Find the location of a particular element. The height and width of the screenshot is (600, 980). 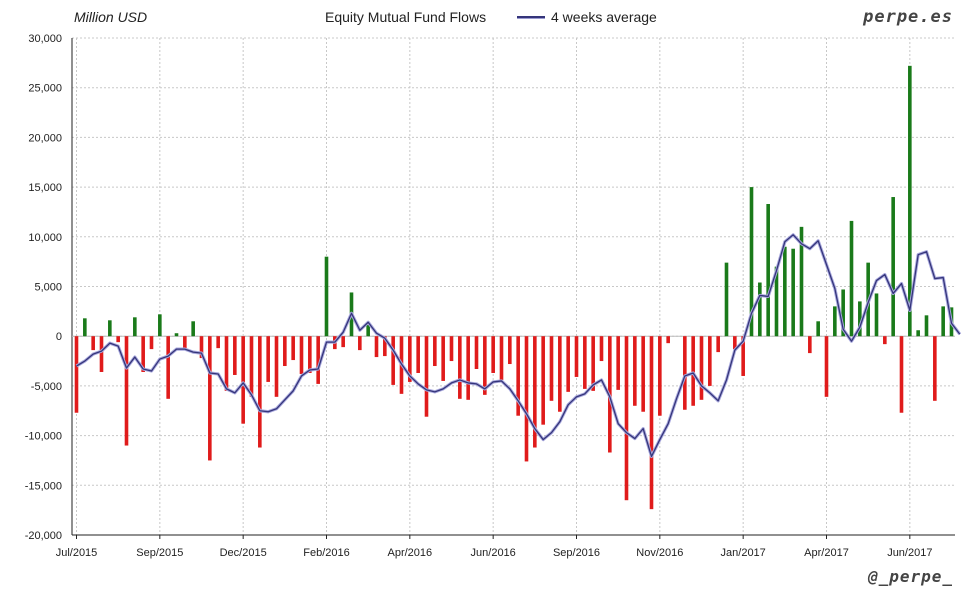

x-tick-label: Jul/2015 is located at coordinates (77, 553).